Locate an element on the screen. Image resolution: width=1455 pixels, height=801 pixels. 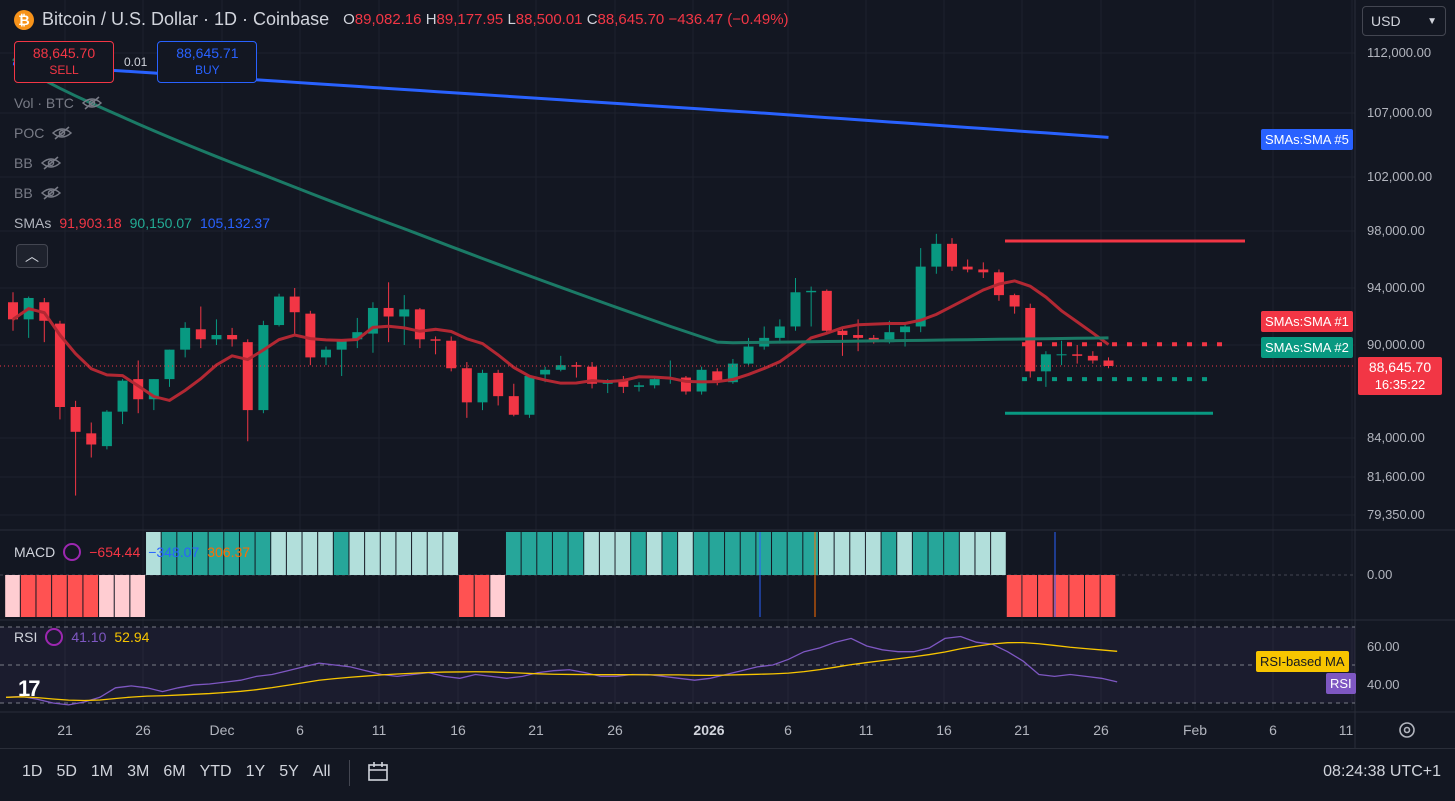
sma2-value: 90,150.07 is located at coordinates (160, 223).